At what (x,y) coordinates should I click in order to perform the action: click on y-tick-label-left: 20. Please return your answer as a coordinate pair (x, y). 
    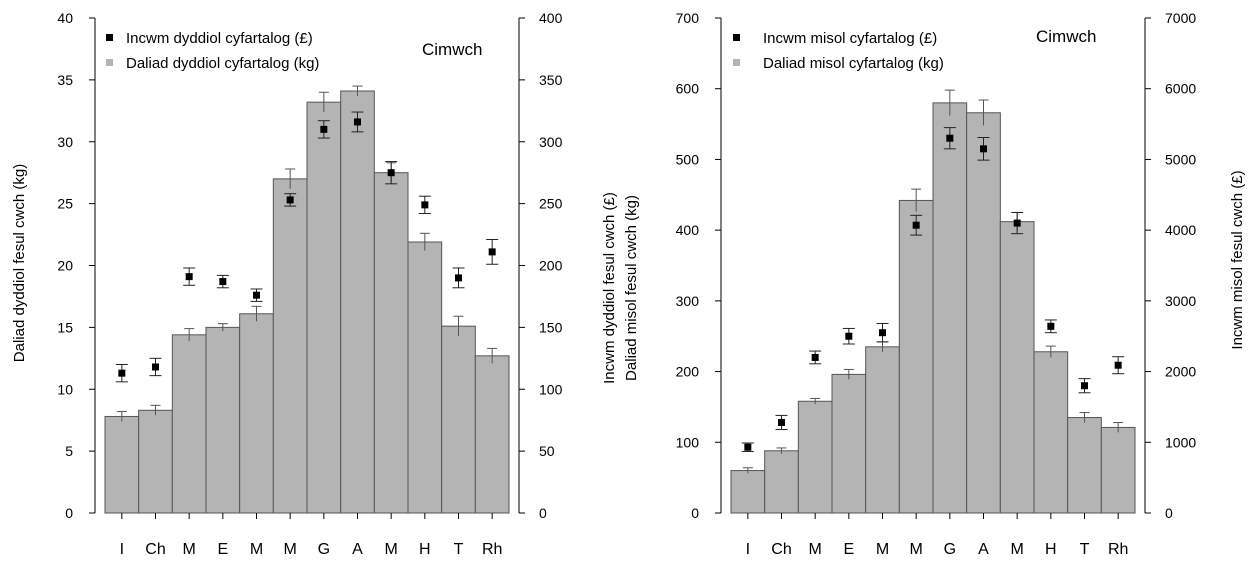
    Looking at the image, I should click on (65, 266).